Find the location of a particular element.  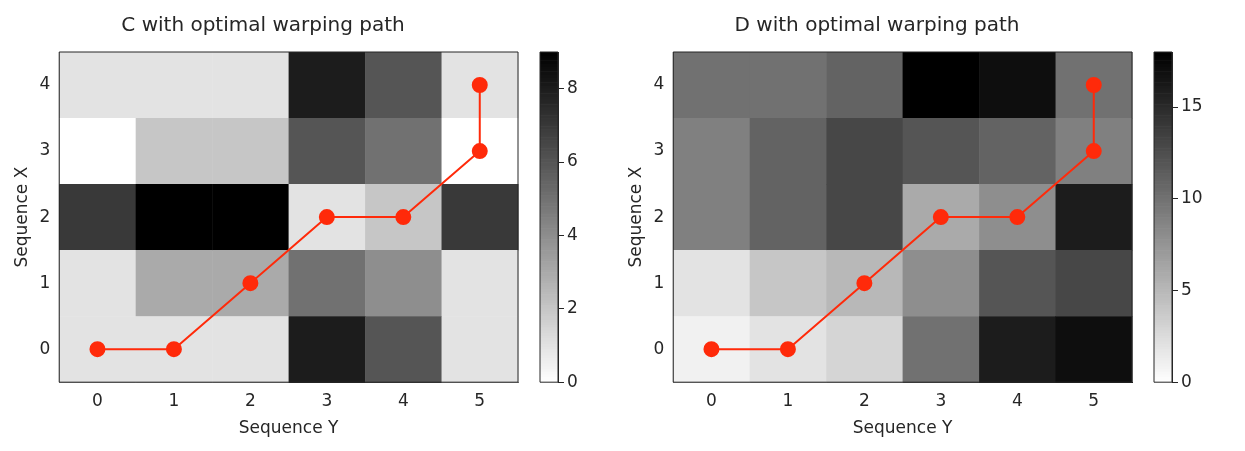

color-bar-label: 15 is located at coordinates (1192, 105).